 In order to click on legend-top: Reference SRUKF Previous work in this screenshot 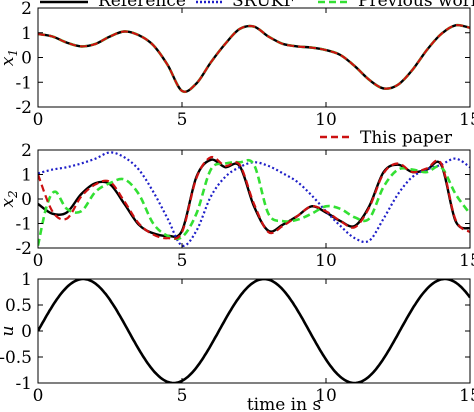, I will do `click(257, 5)`.